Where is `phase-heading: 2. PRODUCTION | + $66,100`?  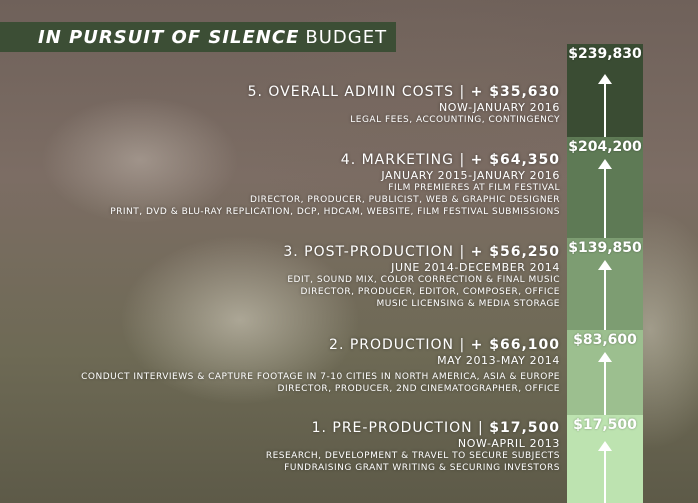 phase-heading: 2. PRODUCTION | + $66,100 is located at coordinates (320, 345).